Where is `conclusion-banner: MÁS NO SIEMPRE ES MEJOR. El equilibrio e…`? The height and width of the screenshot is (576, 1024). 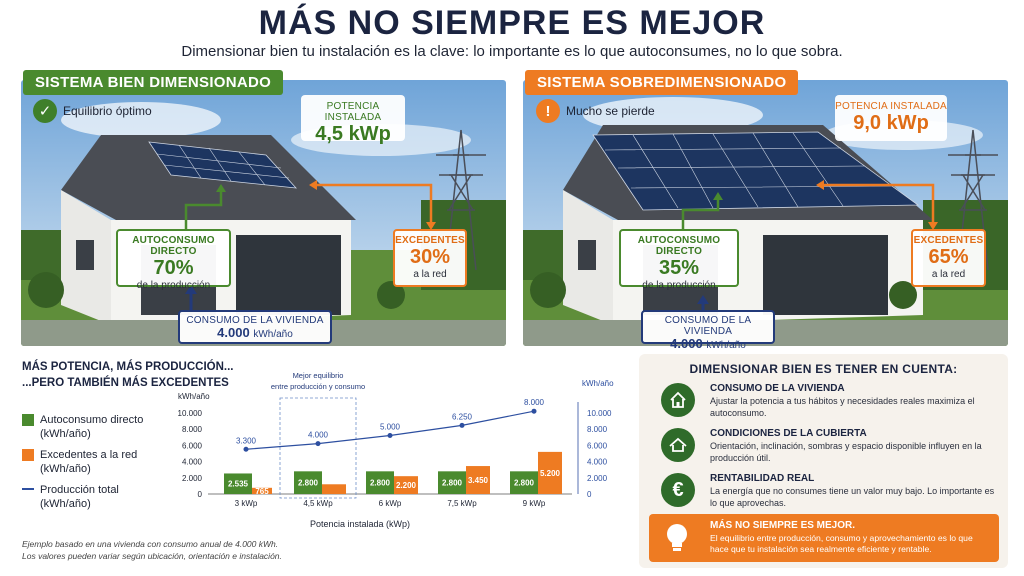
conclusion-banner: MÁS NO SIEMPRE ES MEJOR. El equilibrio e… is located at coordinates (824, 538).